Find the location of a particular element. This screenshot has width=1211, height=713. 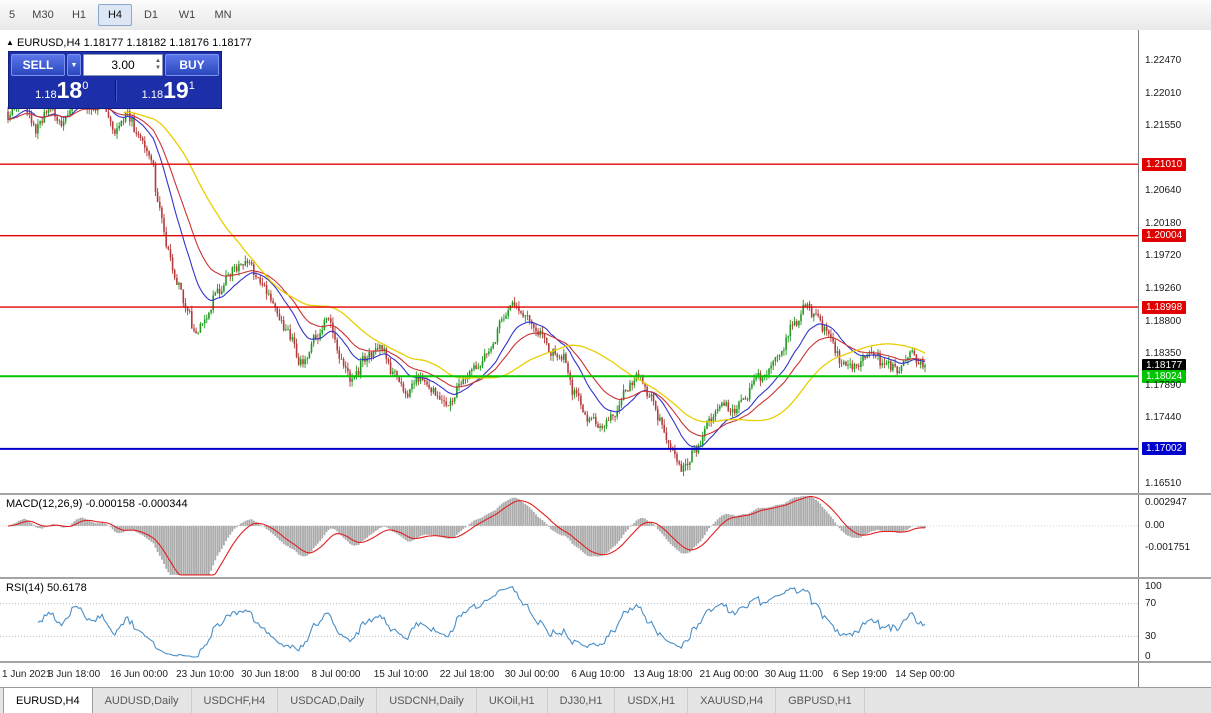

price-divider is located at coordinates (115, 91).